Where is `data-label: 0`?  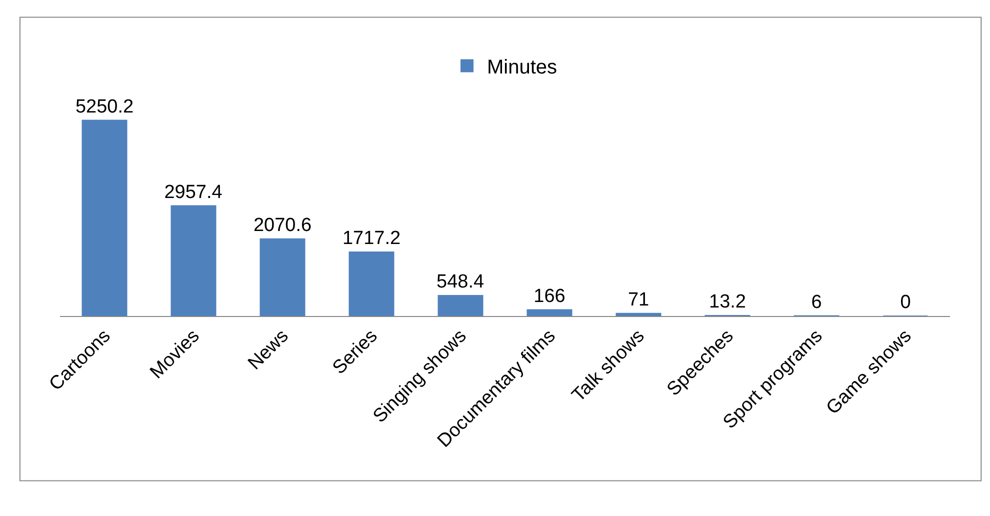 data-label: 0 is located at coordinates (905, 302).